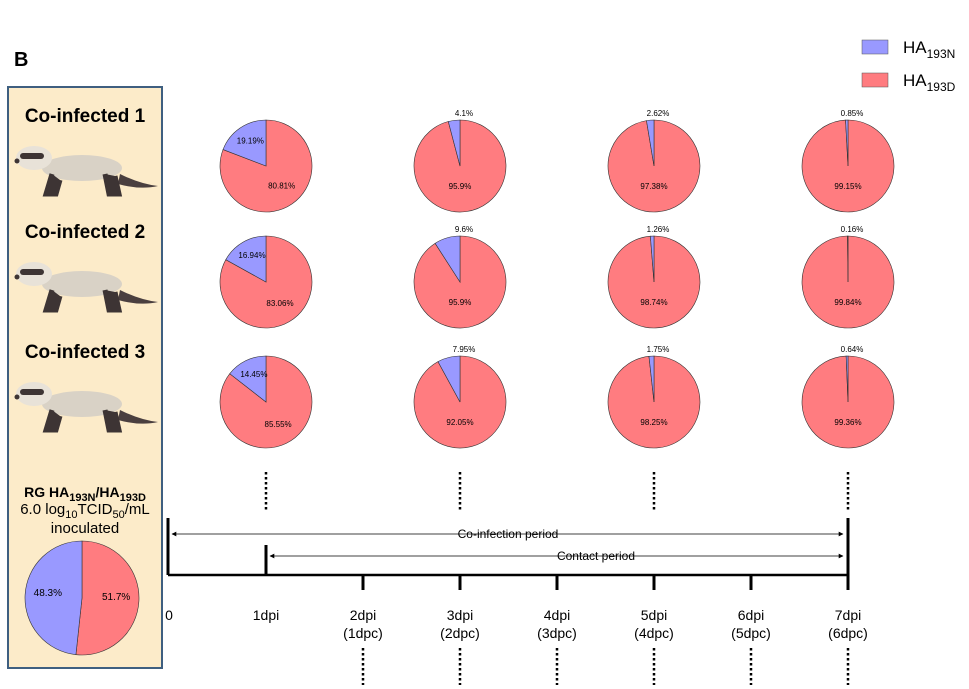 This screenshot has height=689, width=969. What do you see at coordinates (596, 556) in the screenshot?
I see `contact-label: Contact period` at bounding box center [596, 556].